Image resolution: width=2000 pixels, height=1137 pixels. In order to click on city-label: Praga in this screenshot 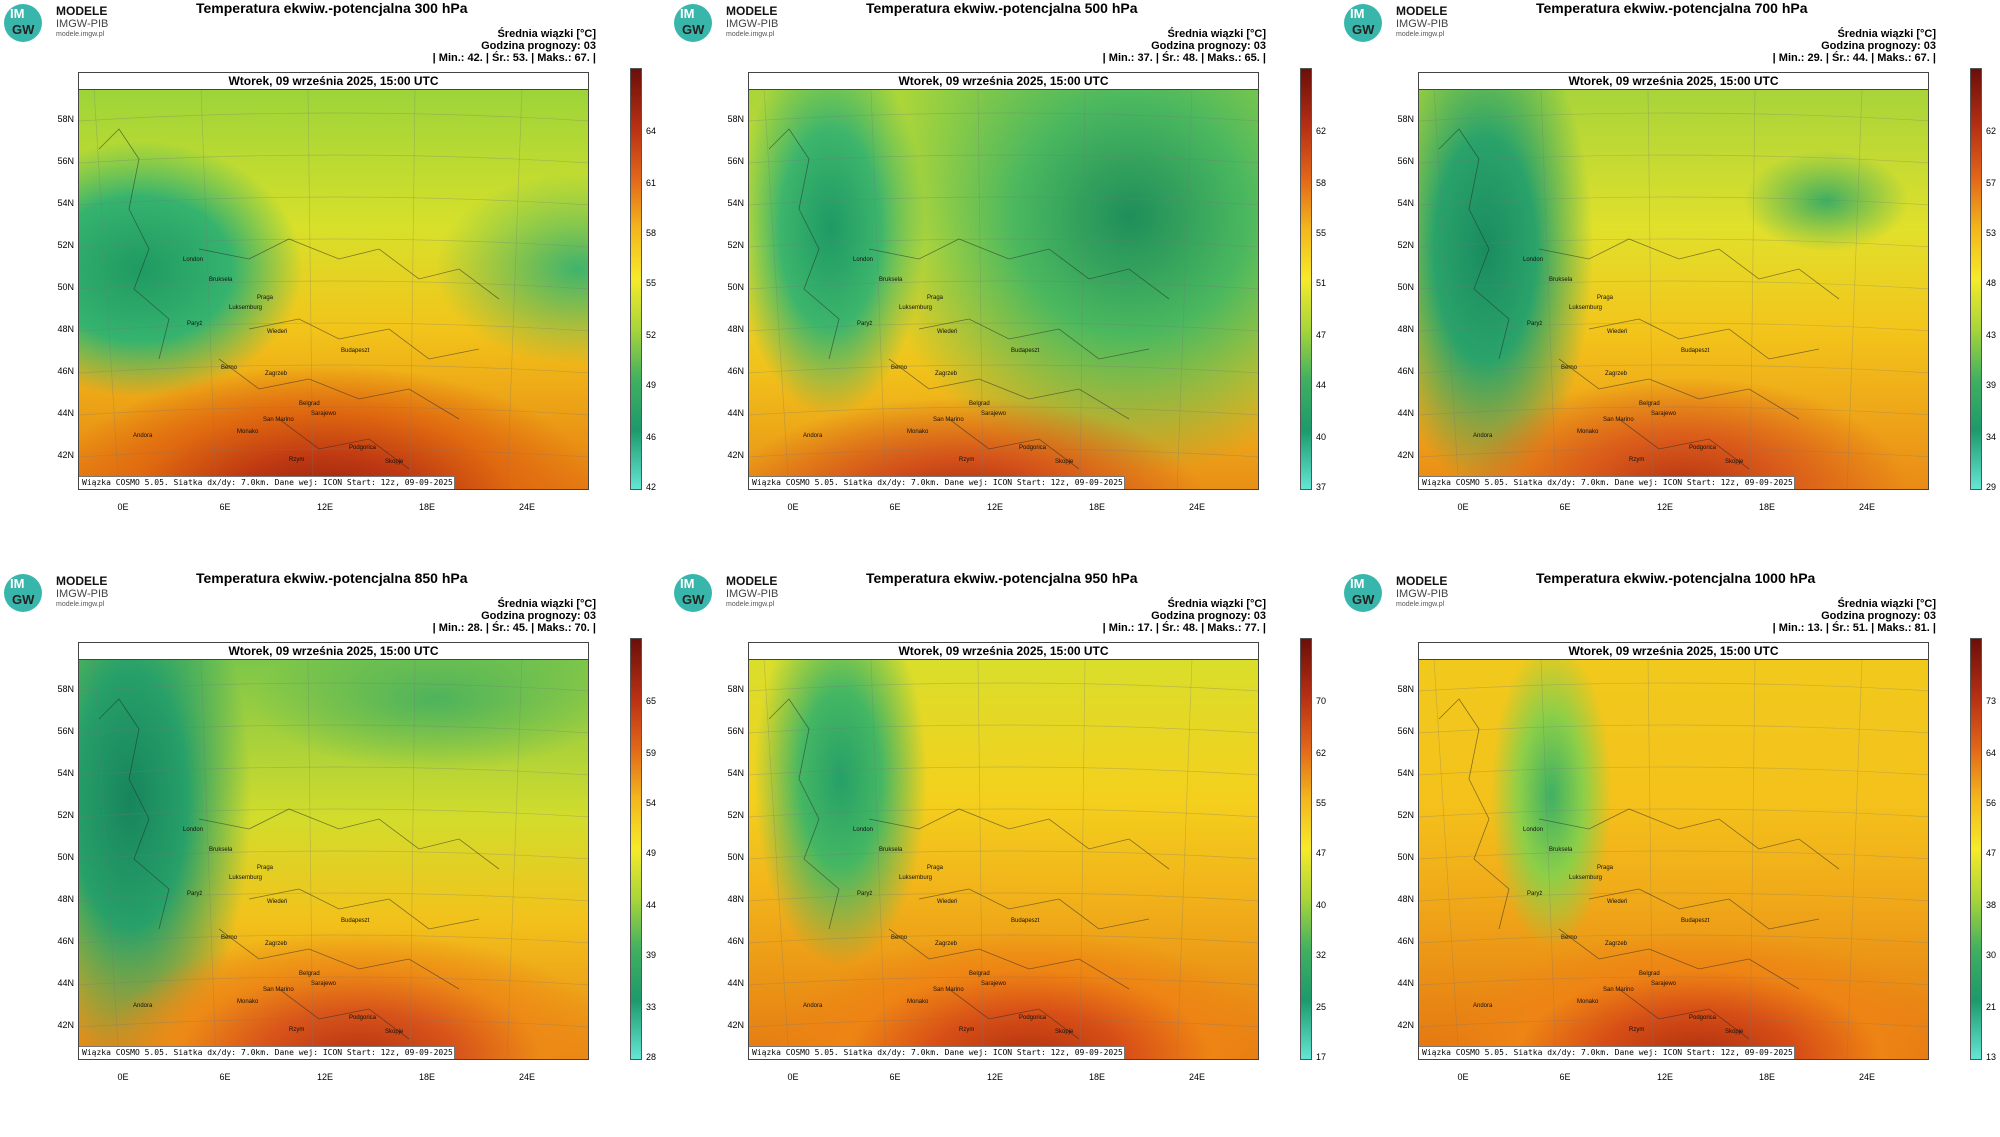, I will do `click(935, 298)`.